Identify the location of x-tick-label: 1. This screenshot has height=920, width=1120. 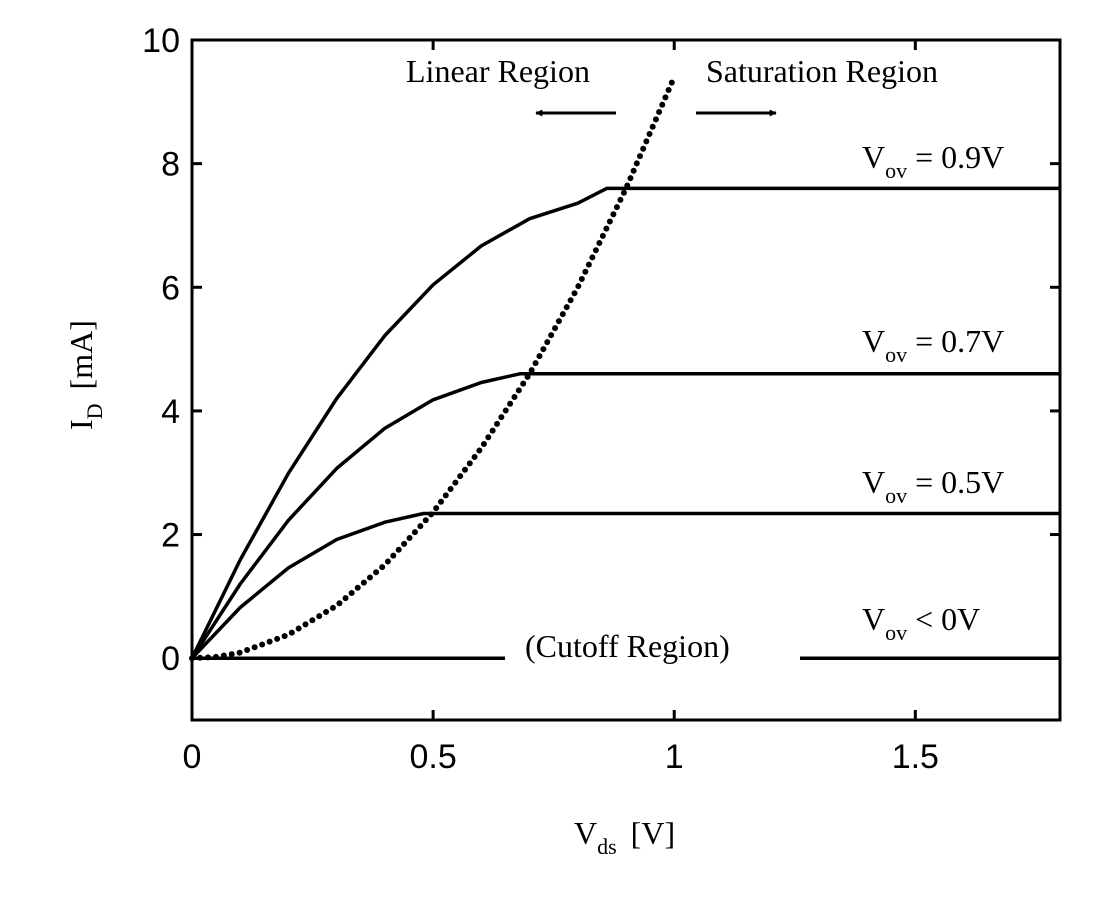
(674, 757).